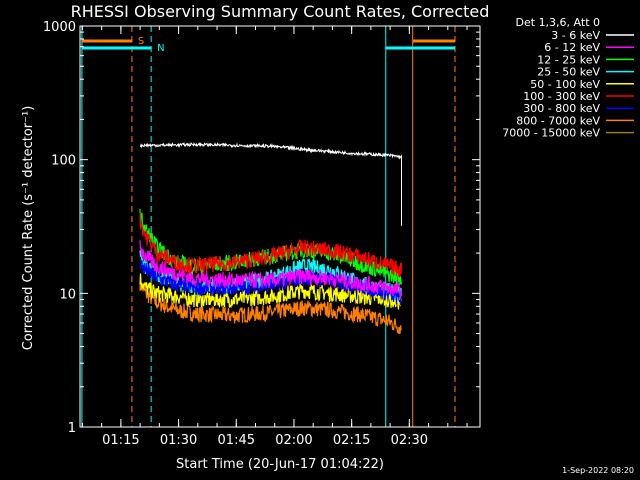 This screenshot has height=480, width=640. I want to click on legend-label-5: 50 - 100 keV, so click(565, 84).